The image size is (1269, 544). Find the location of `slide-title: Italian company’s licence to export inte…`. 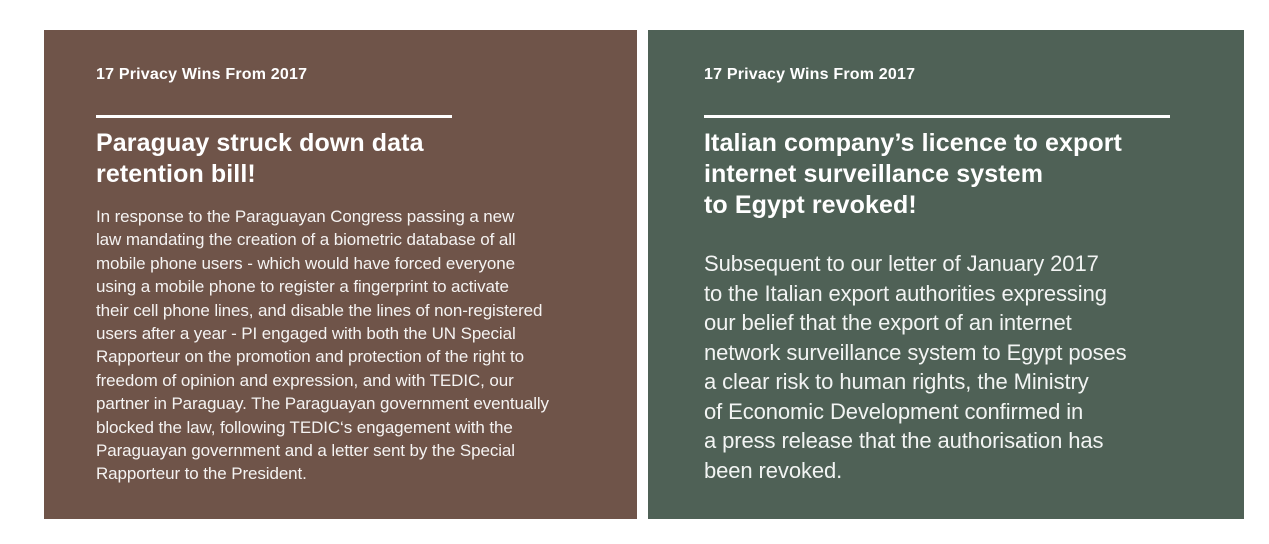

slide-title: Italian company’s licence to export inte… is located at coordinates (913, 174).